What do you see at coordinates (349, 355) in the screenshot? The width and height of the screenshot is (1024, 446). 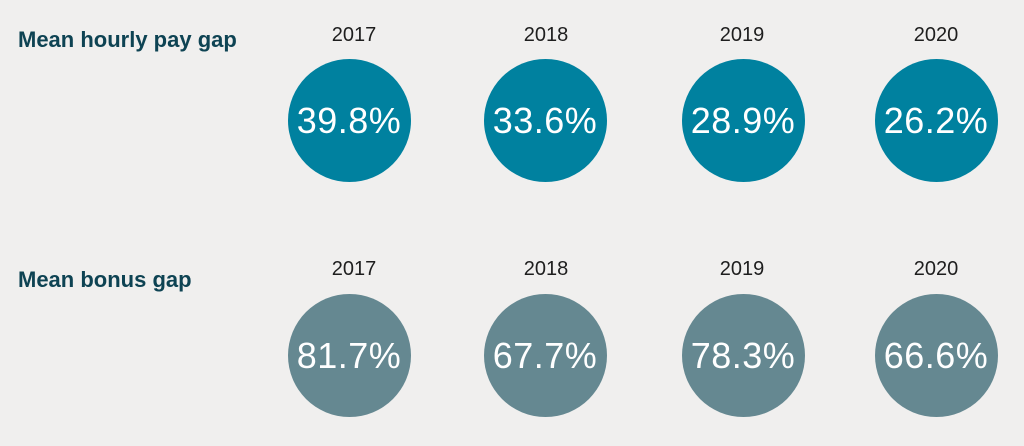 I see `value-circle: 81.7%` at bounding box center [349, 355].